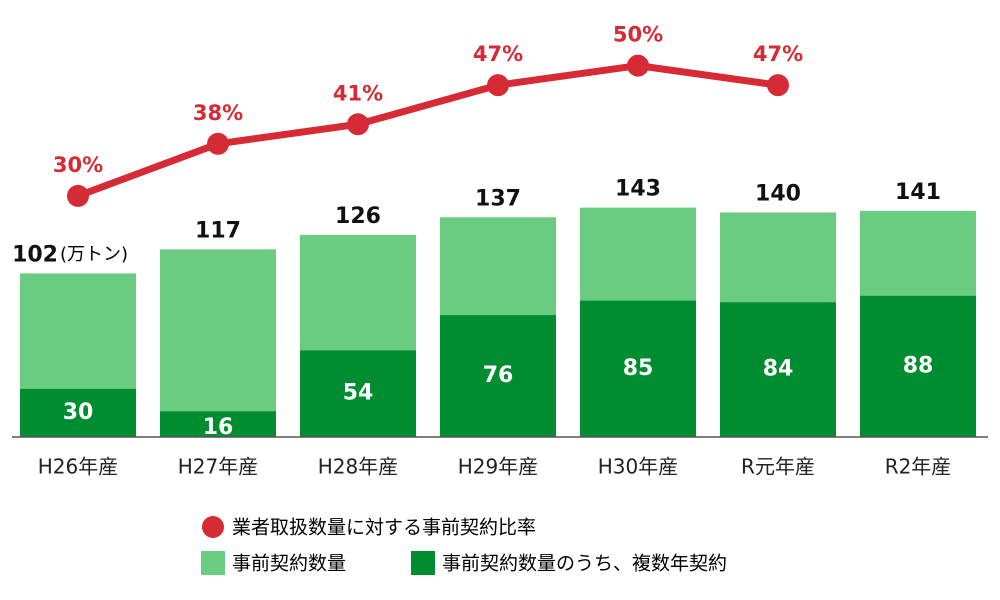 The height and width of the screenshot is (600, 1000). What do you see at coordinates (358, 216) in the screenshot?
I see `data-label: 126` at bounding box center [358, 216].